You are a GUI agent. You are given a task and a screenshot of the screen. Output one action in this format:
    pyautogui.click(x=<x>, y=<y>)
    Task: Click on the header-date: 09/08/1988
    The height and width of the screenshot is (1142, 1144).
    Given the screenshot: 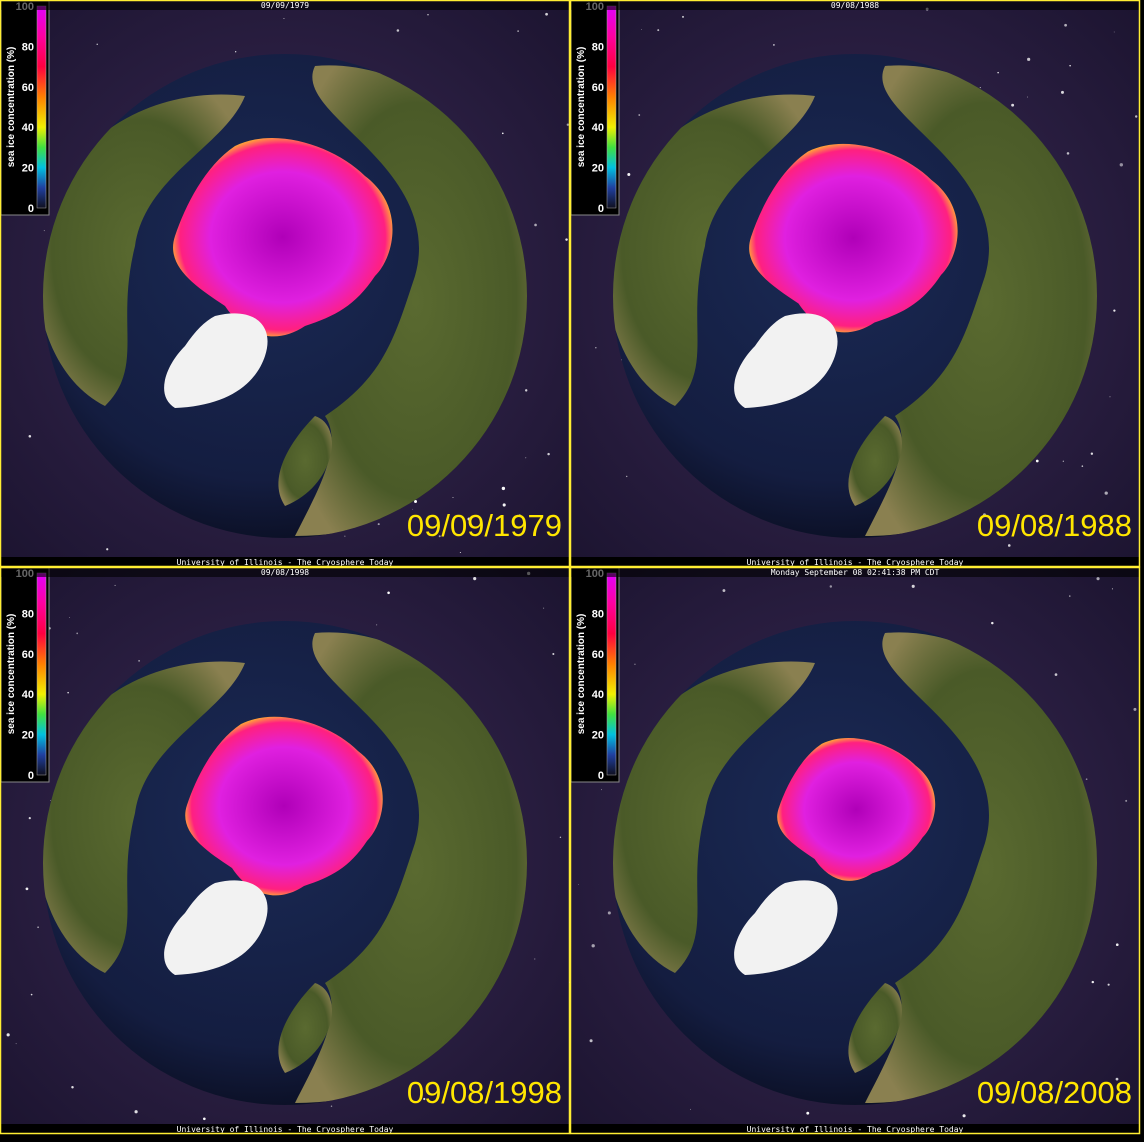 What is the action you would take?
    pyautogui.click(x=855, y=5)
    